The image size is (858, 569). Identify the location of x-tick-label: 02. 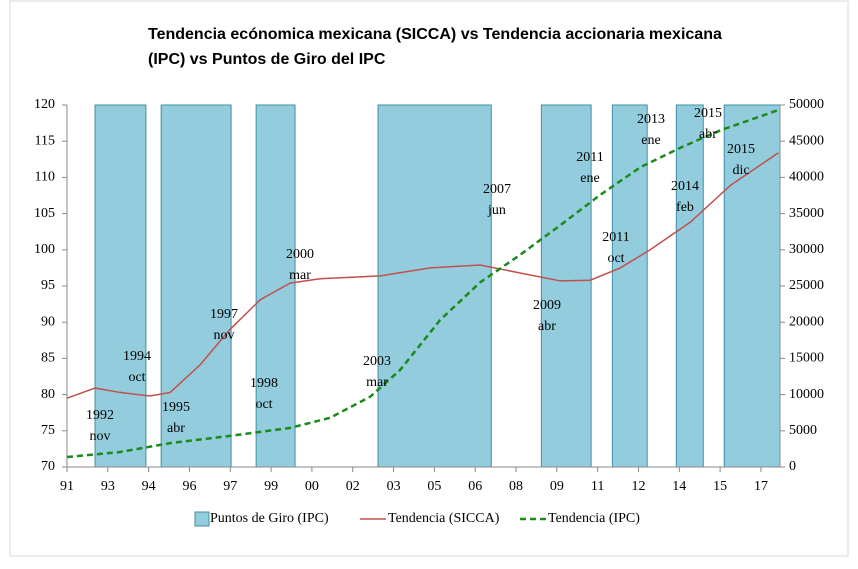
(353, 486).